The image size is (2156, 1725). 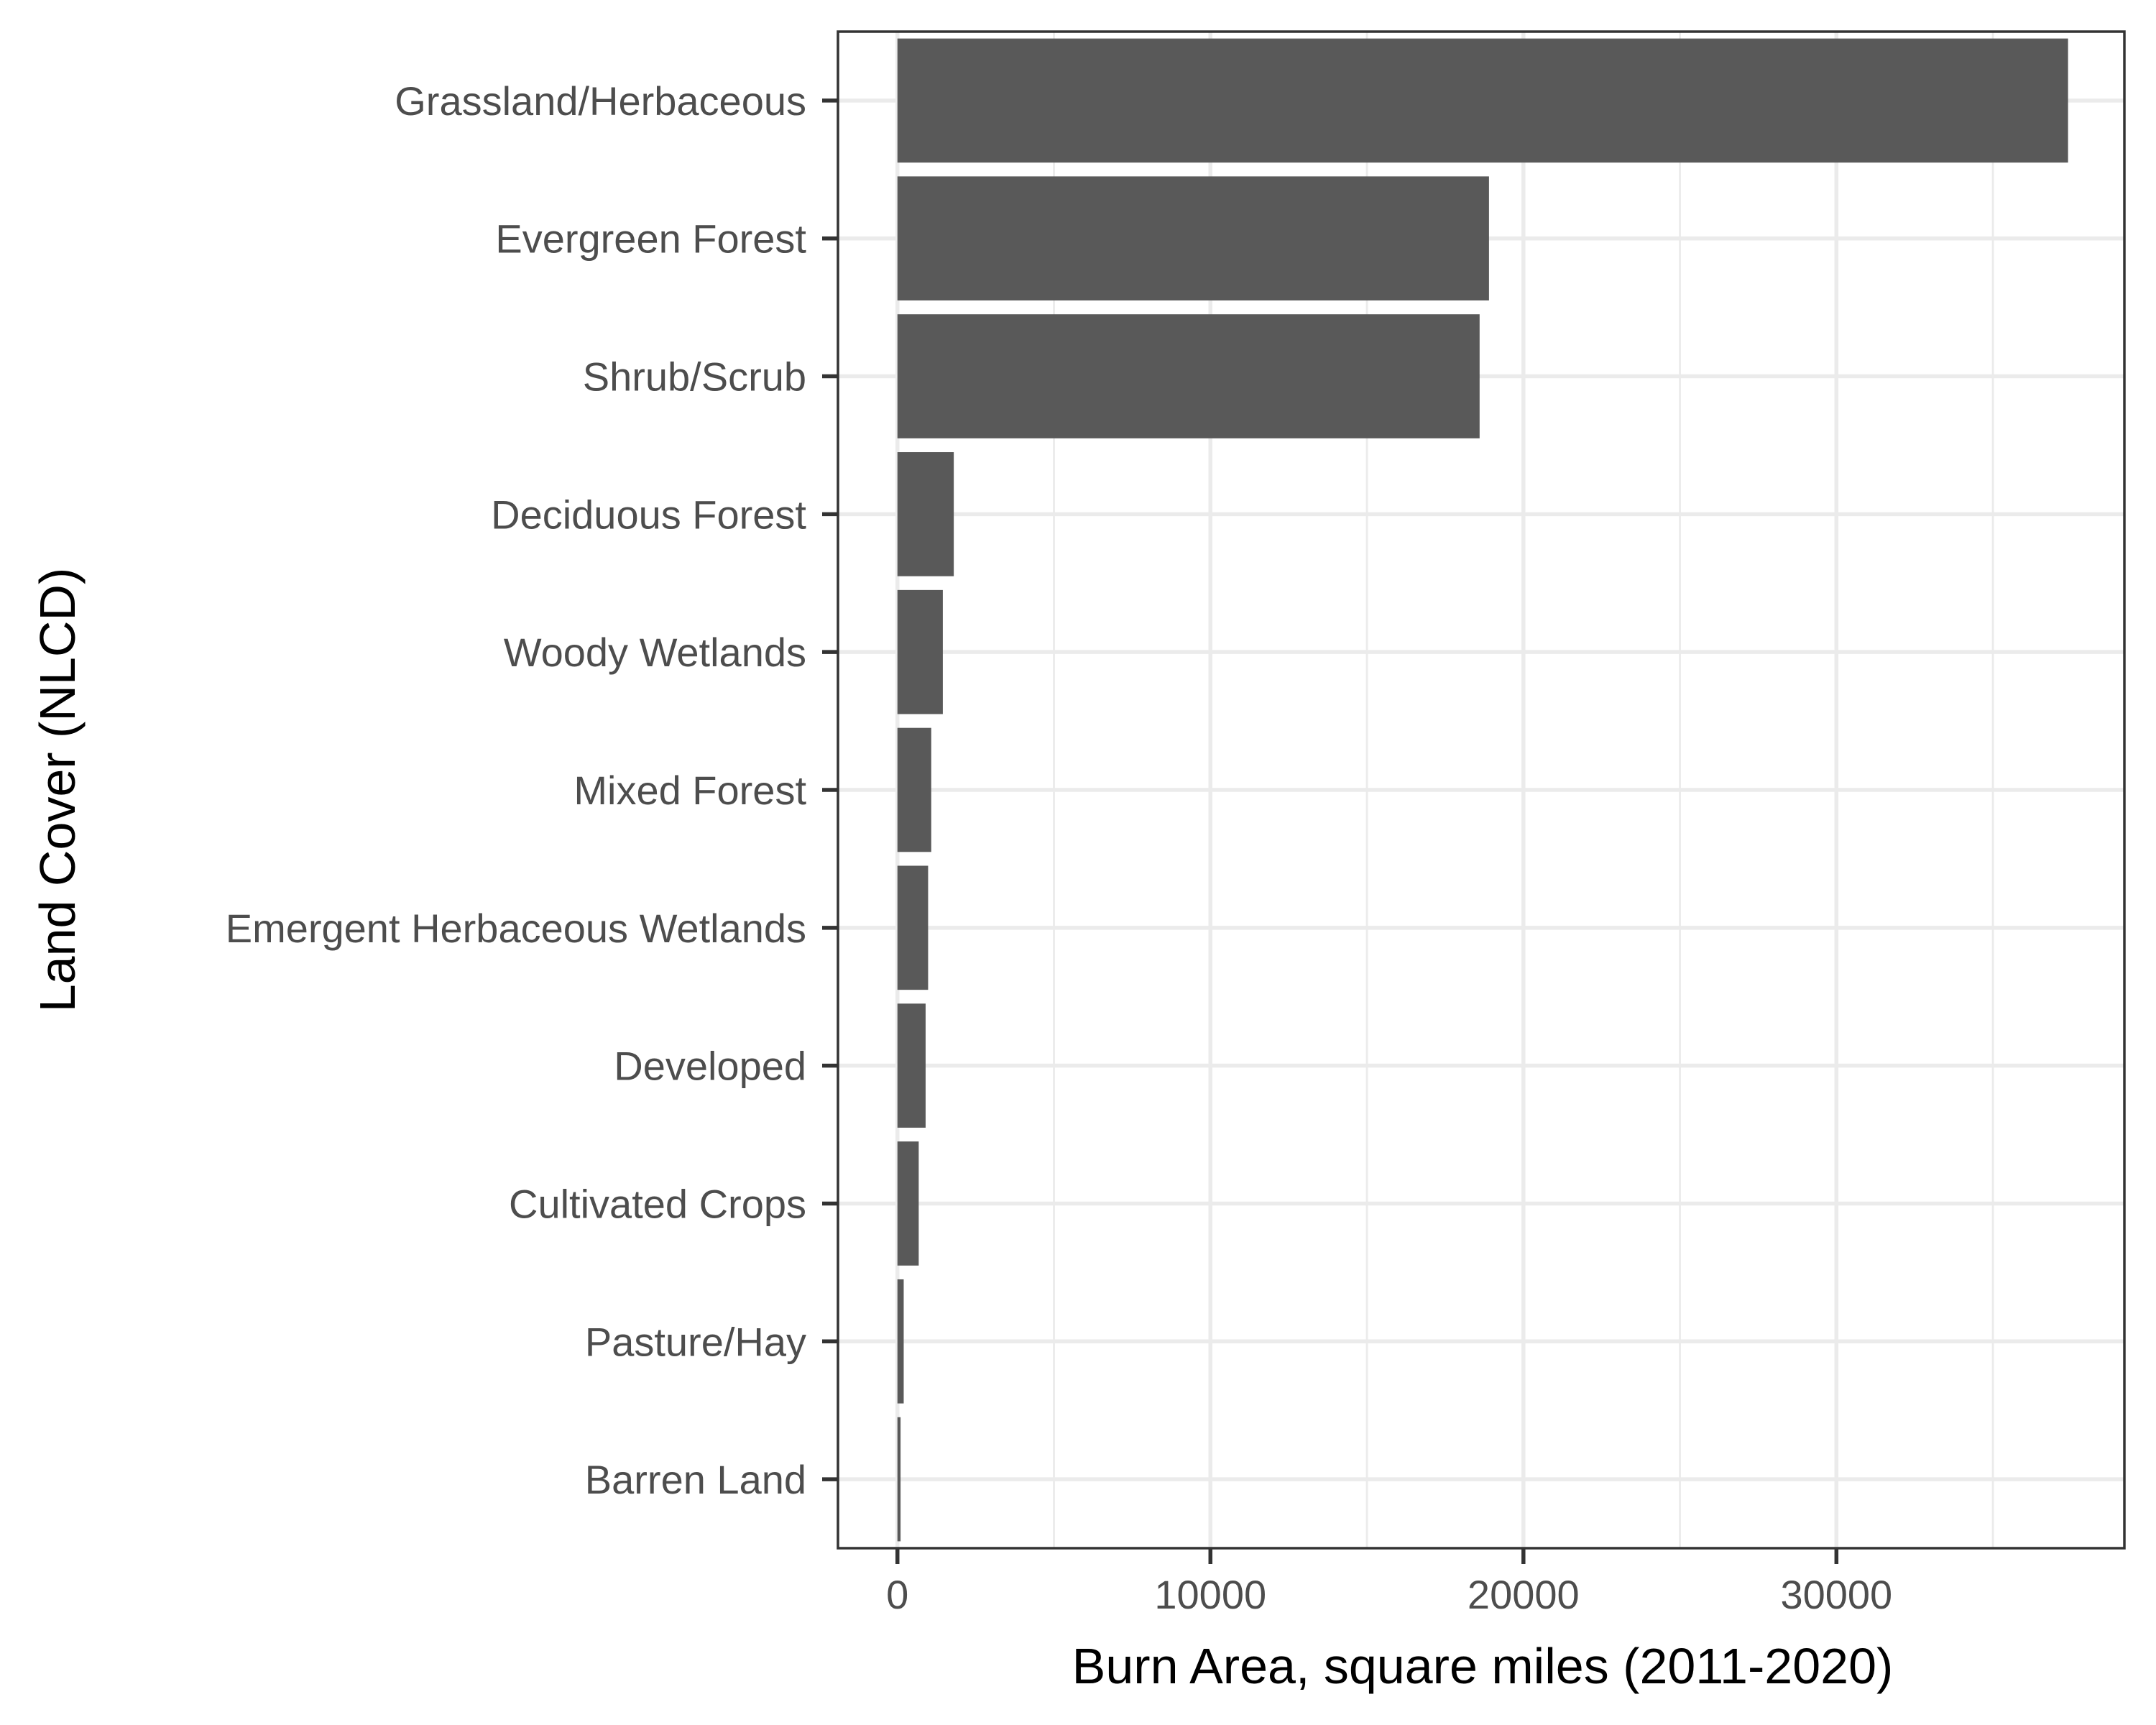 I want to click on y-tick-label: Deciduous Forest, so click(x=648, y=514).